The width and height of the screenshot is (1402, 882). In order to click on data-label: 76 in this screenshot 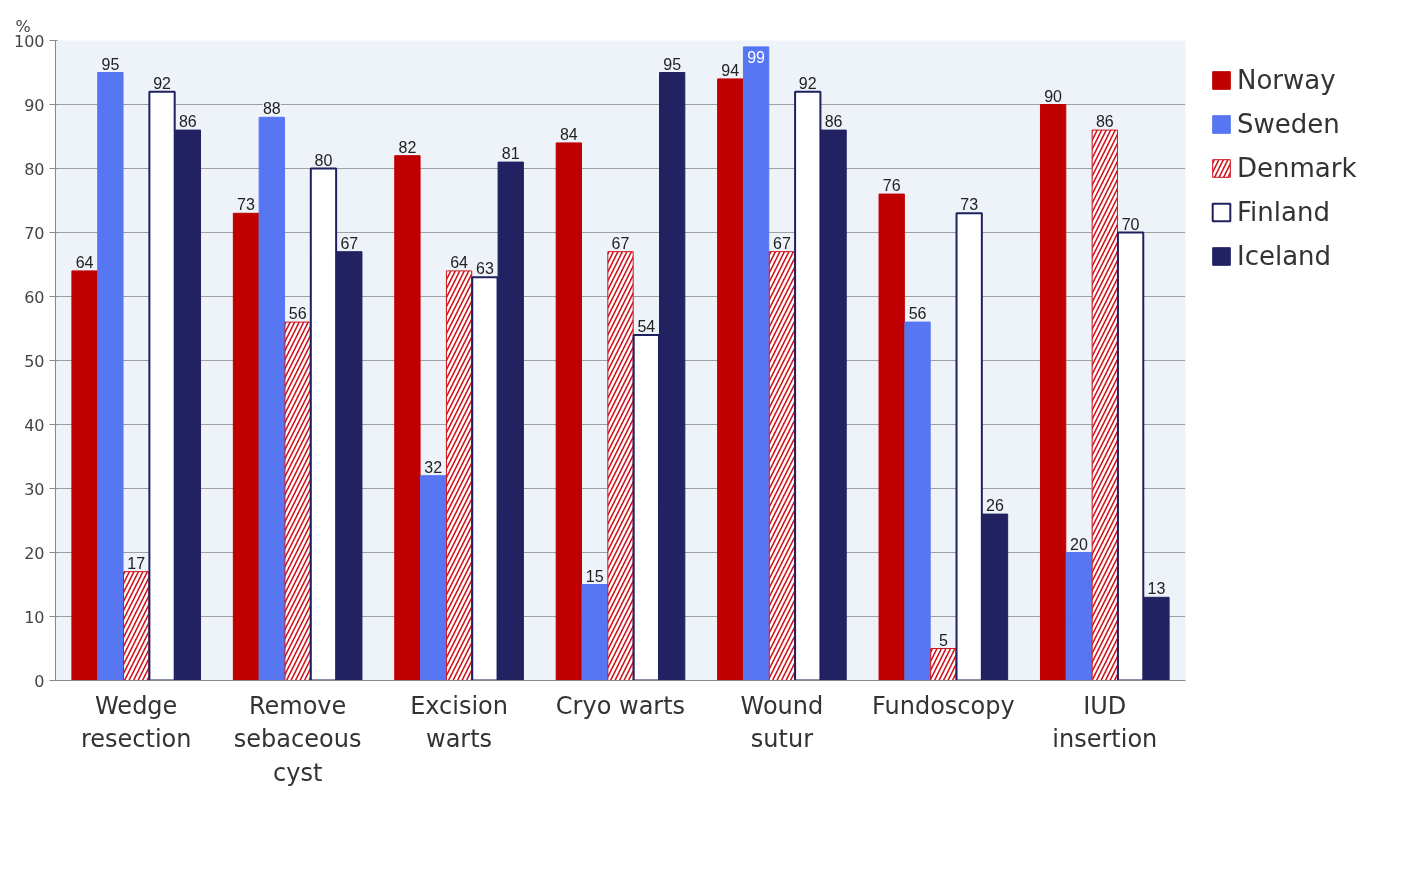, I will do `click(891, 186)`.